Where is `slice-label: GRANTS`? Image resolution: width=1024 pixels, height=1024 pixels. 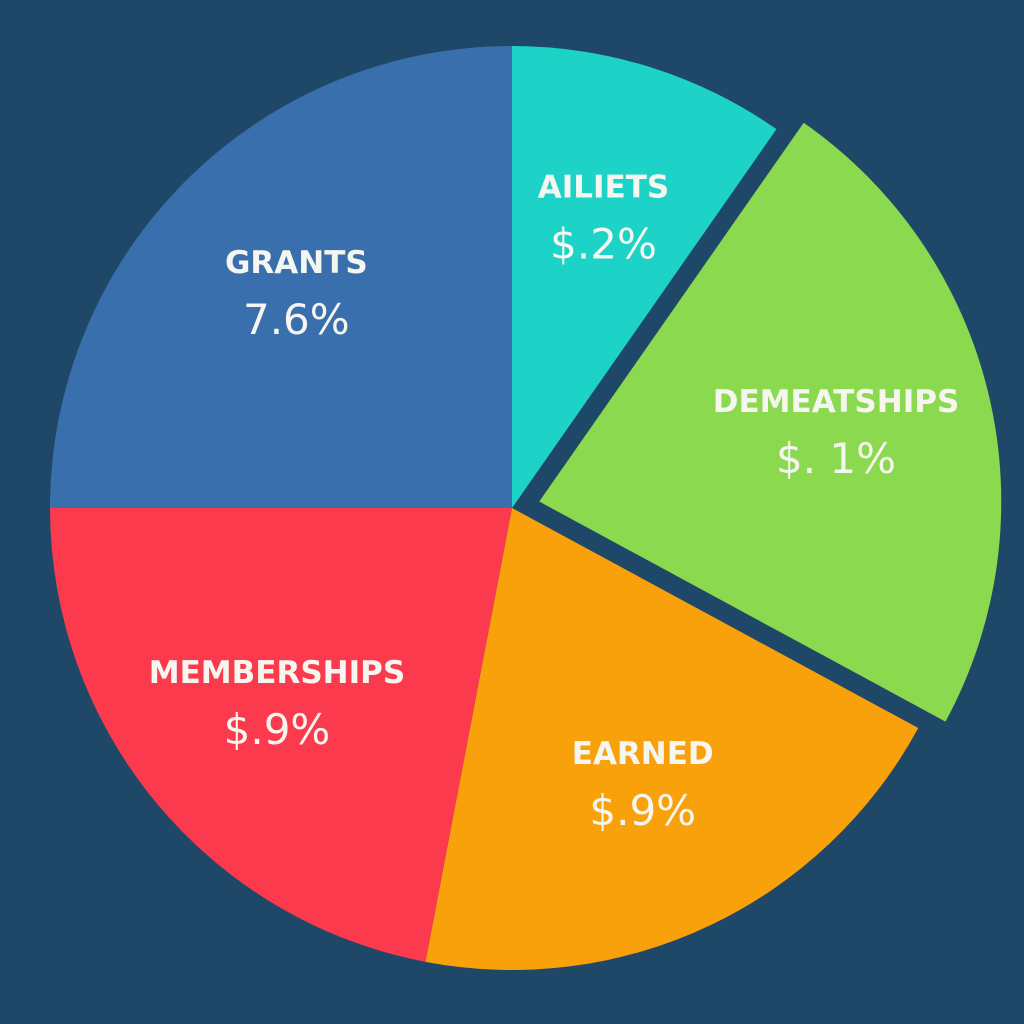
slice-label: GRANTS is located at coordinates (296, 263).